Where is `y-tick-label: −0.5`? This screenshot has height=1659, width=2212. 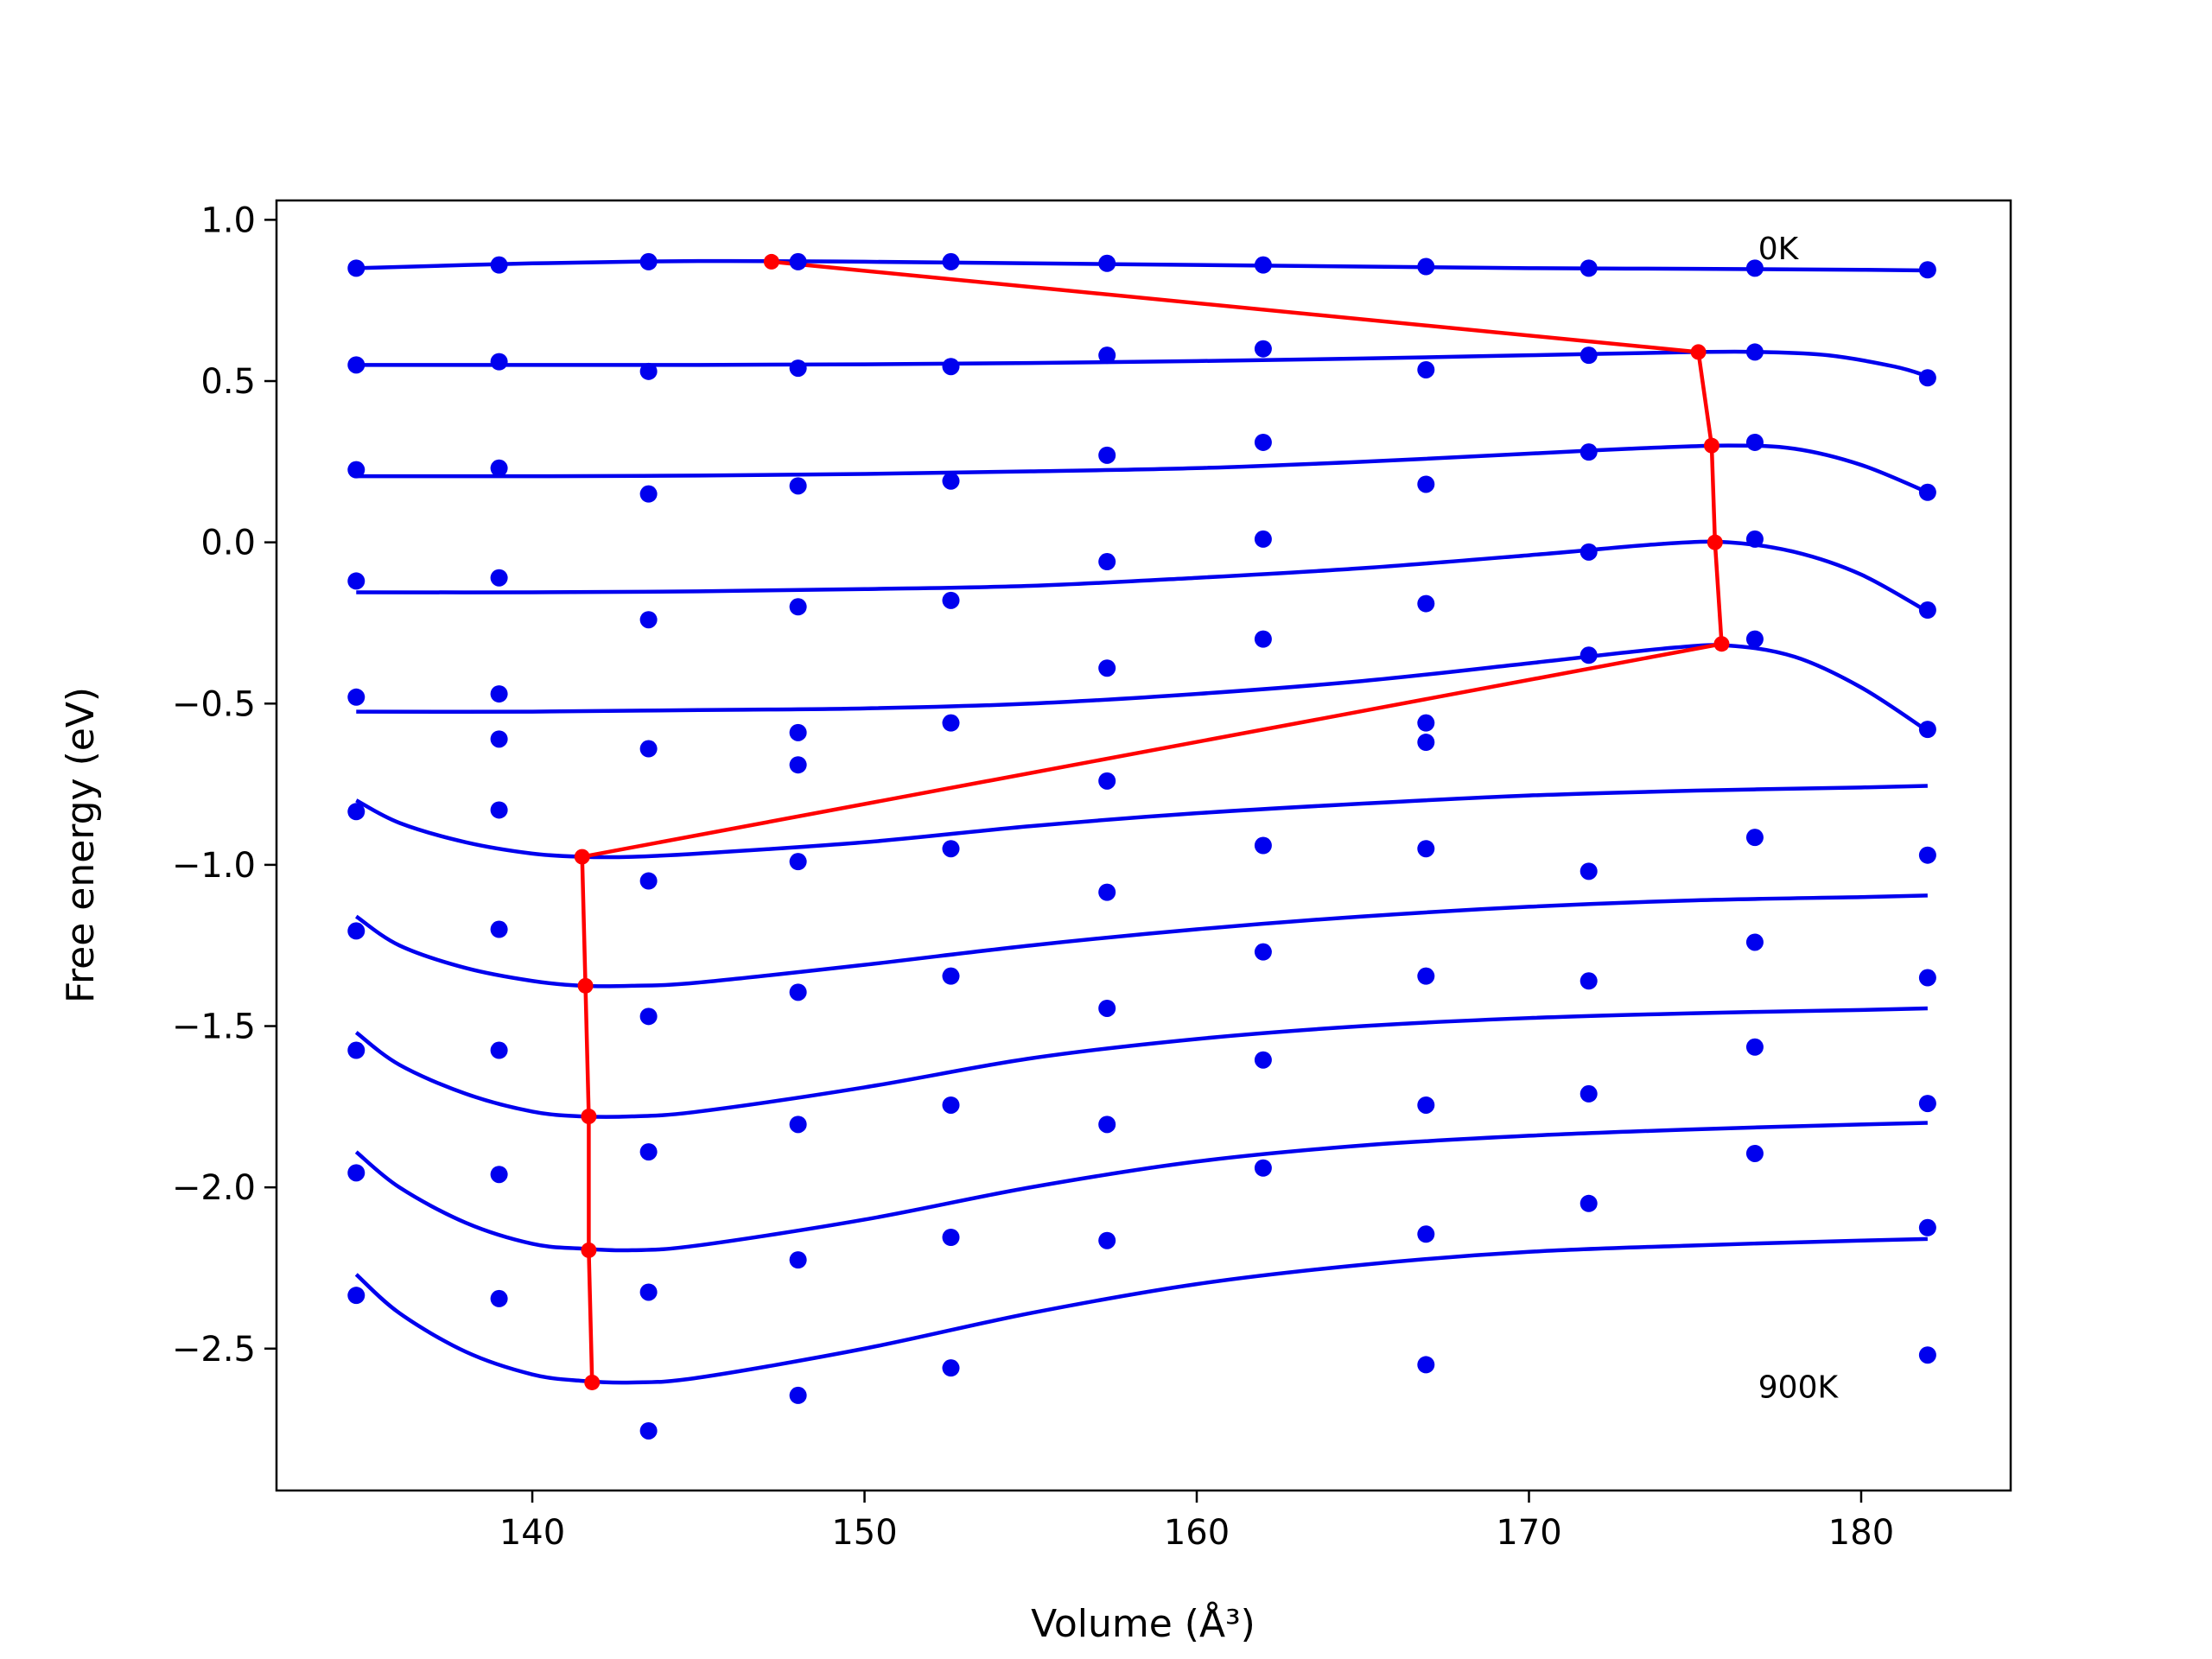
y-tick-label: −0.5 is located at coordinates (214, 704).